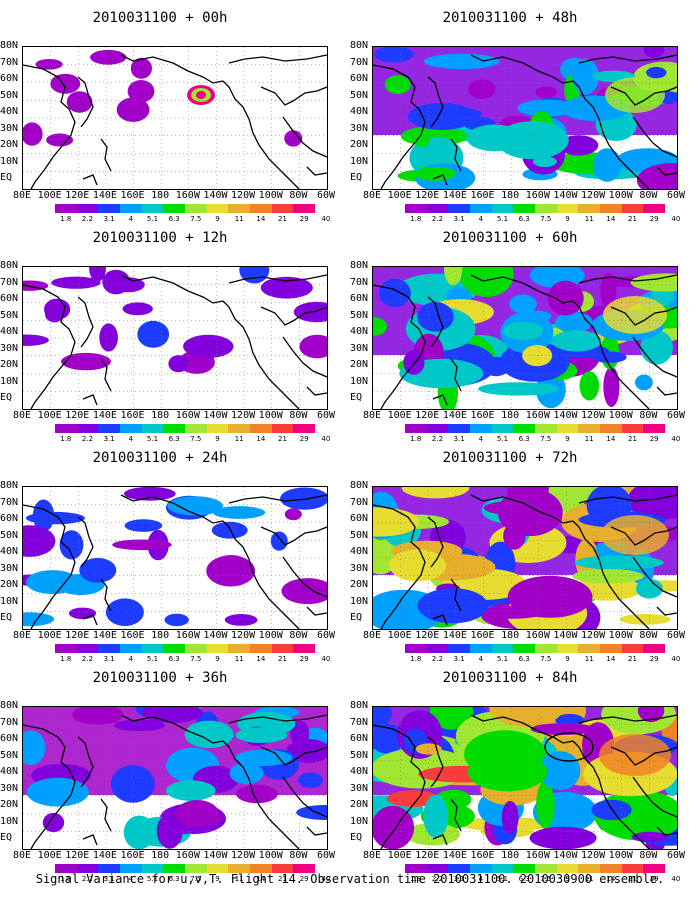 This screenshot has height=900, width=700. I want to click on colorbar-label: 3.1, so click(459, 879).